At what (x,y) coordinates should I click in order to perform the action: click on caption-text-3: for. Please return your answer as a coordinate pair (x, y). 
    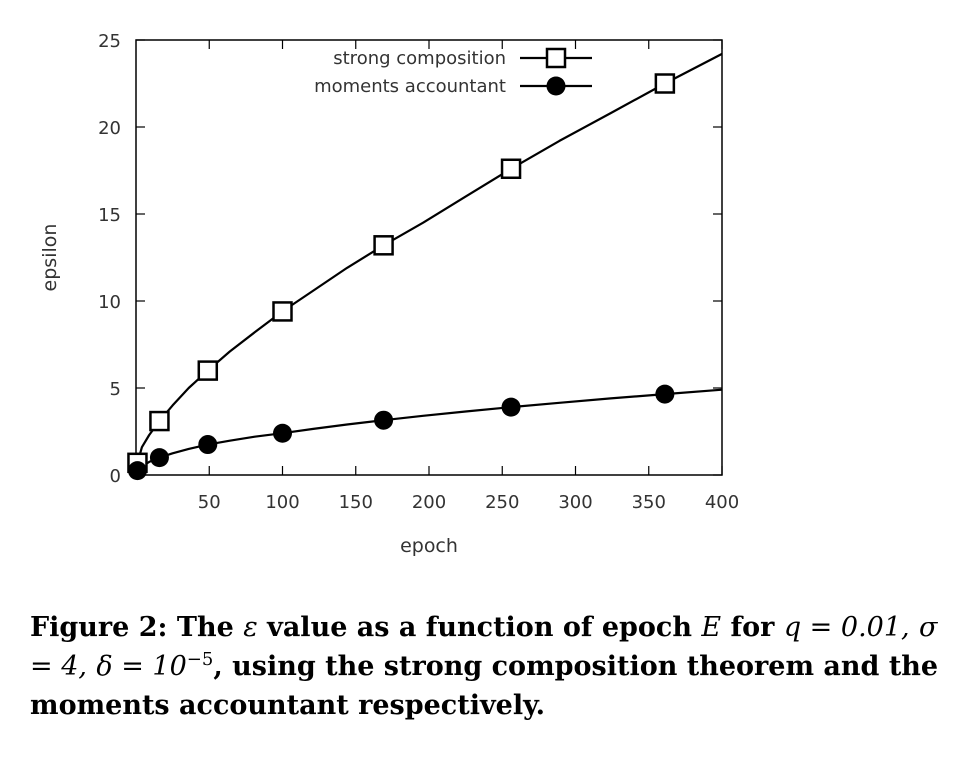
    Looking at the image, I should click on (752, 627).